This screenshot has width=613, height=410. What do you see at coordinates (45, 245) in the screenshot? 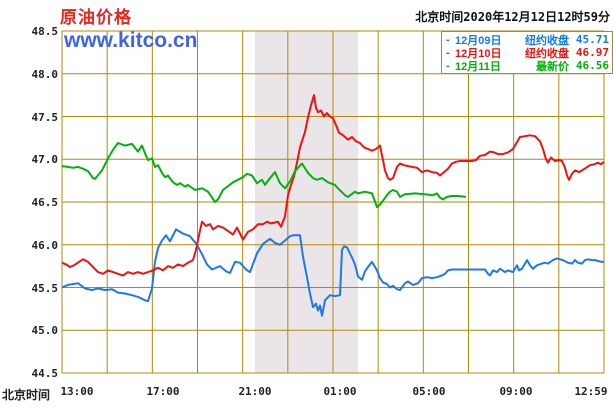
I see `y-tick-label: 46.0` at bounding box center [45, 245].